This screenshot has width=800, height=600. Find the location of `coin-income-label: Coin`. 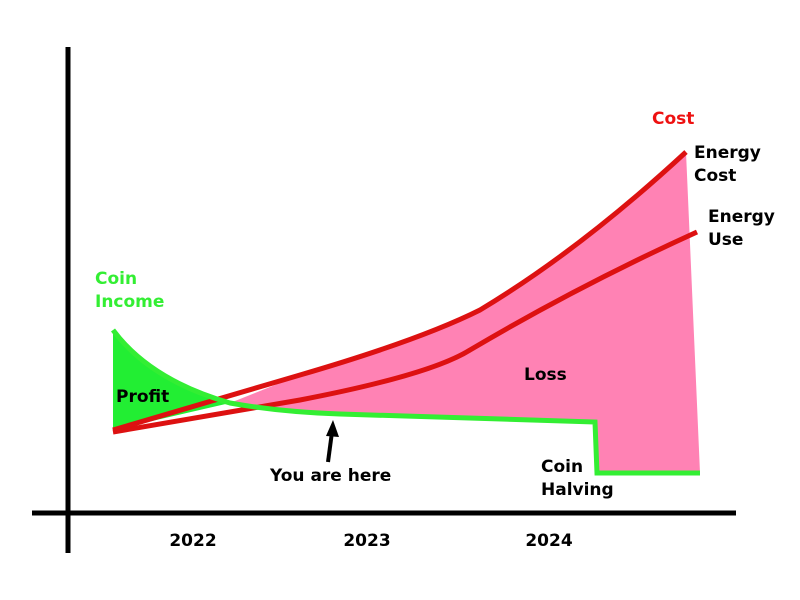

coin-income-label: Coin is located at coordinates (116, 279).